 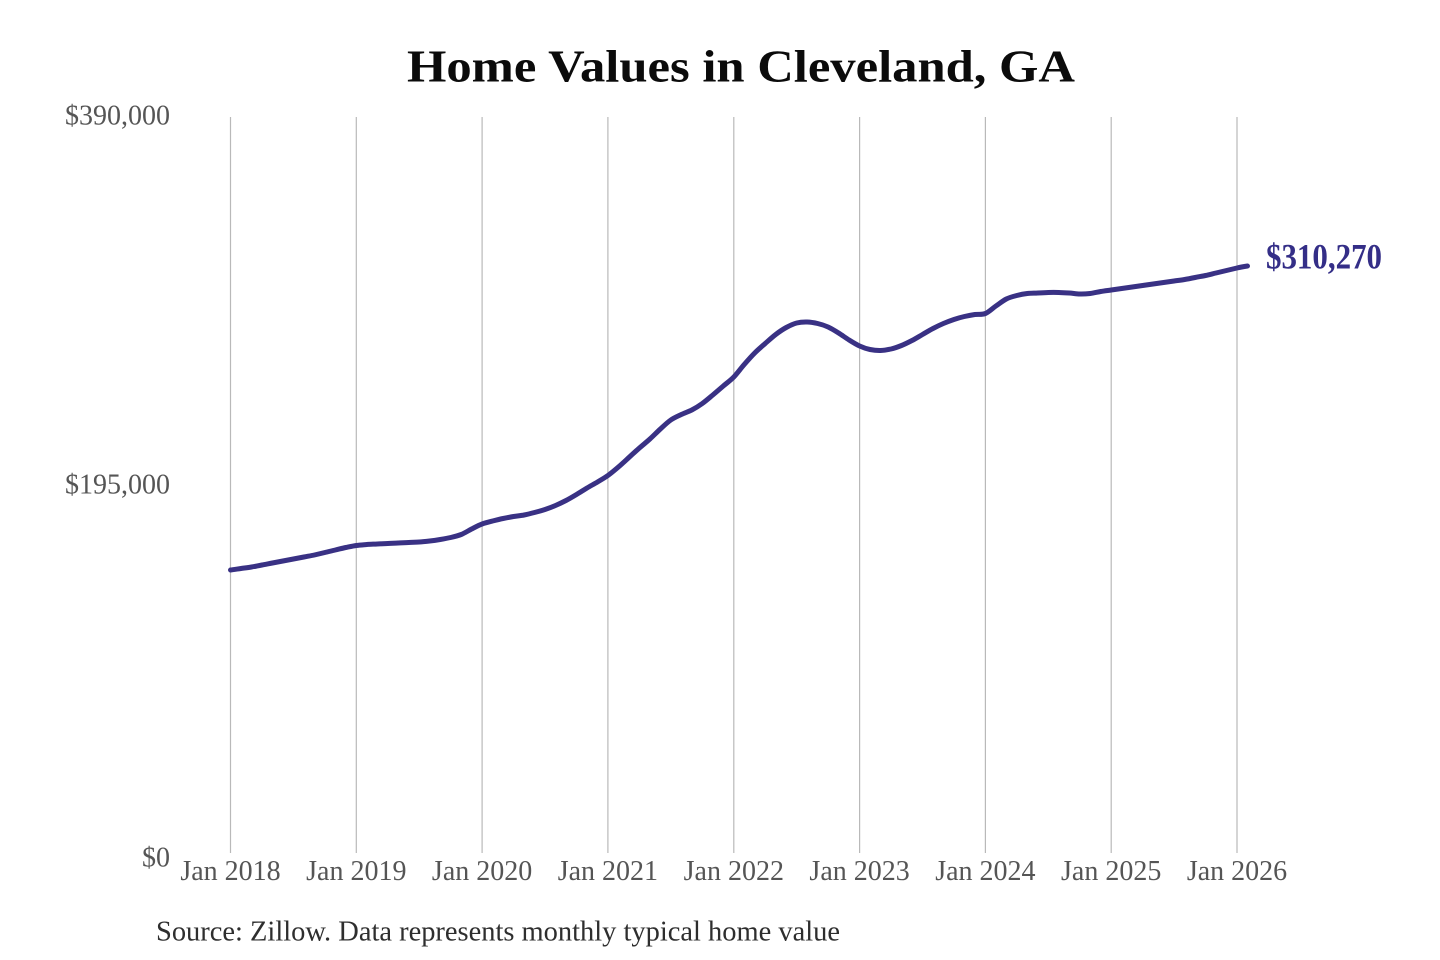 What do you see at coordinates (734, 871) in the screenshot?
I see `svg-text: Jan 2022` at bounding box center [734, 871].